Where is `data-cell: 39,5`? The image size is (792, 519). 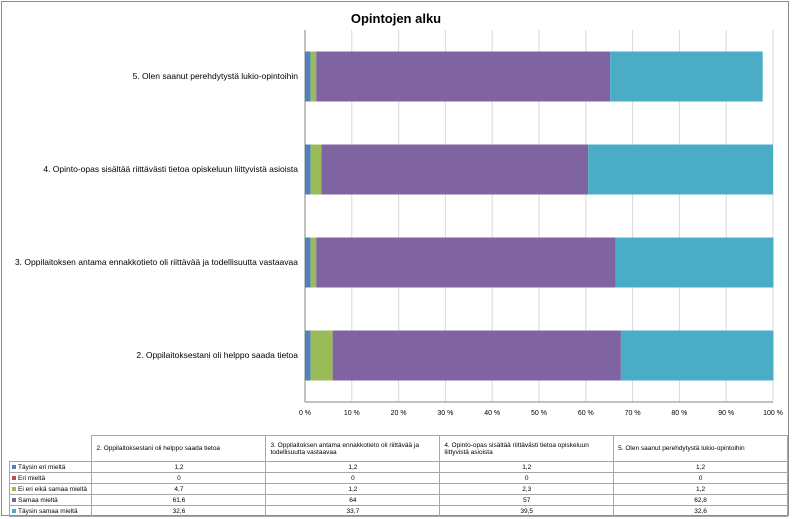
data-cell: 39,5 is located at coordinates (527, 511).